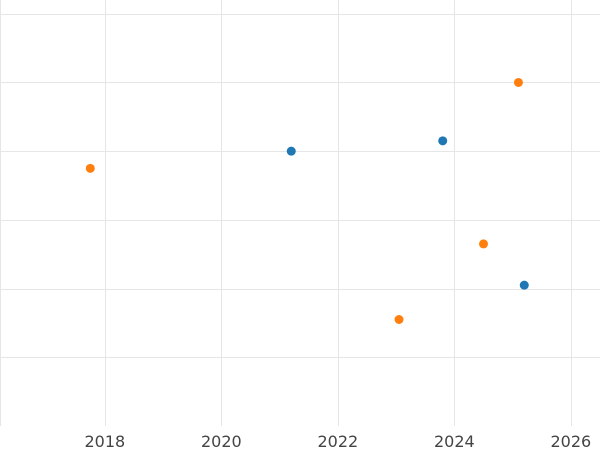 The height and width of the screenshot is (450, 600). What do you see at coordinates (454, 441) in the screenshot?
I see `x-tick-label: 2024` at bounding box center [454, 441].